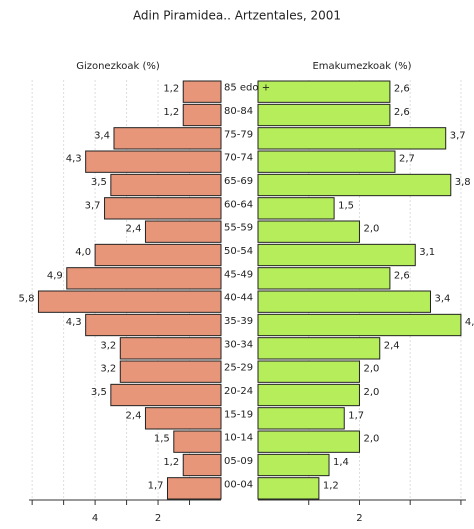  Describe the element at coordinates (238, 484) in the screenshot. I see `category-label: 00-04` at that location.